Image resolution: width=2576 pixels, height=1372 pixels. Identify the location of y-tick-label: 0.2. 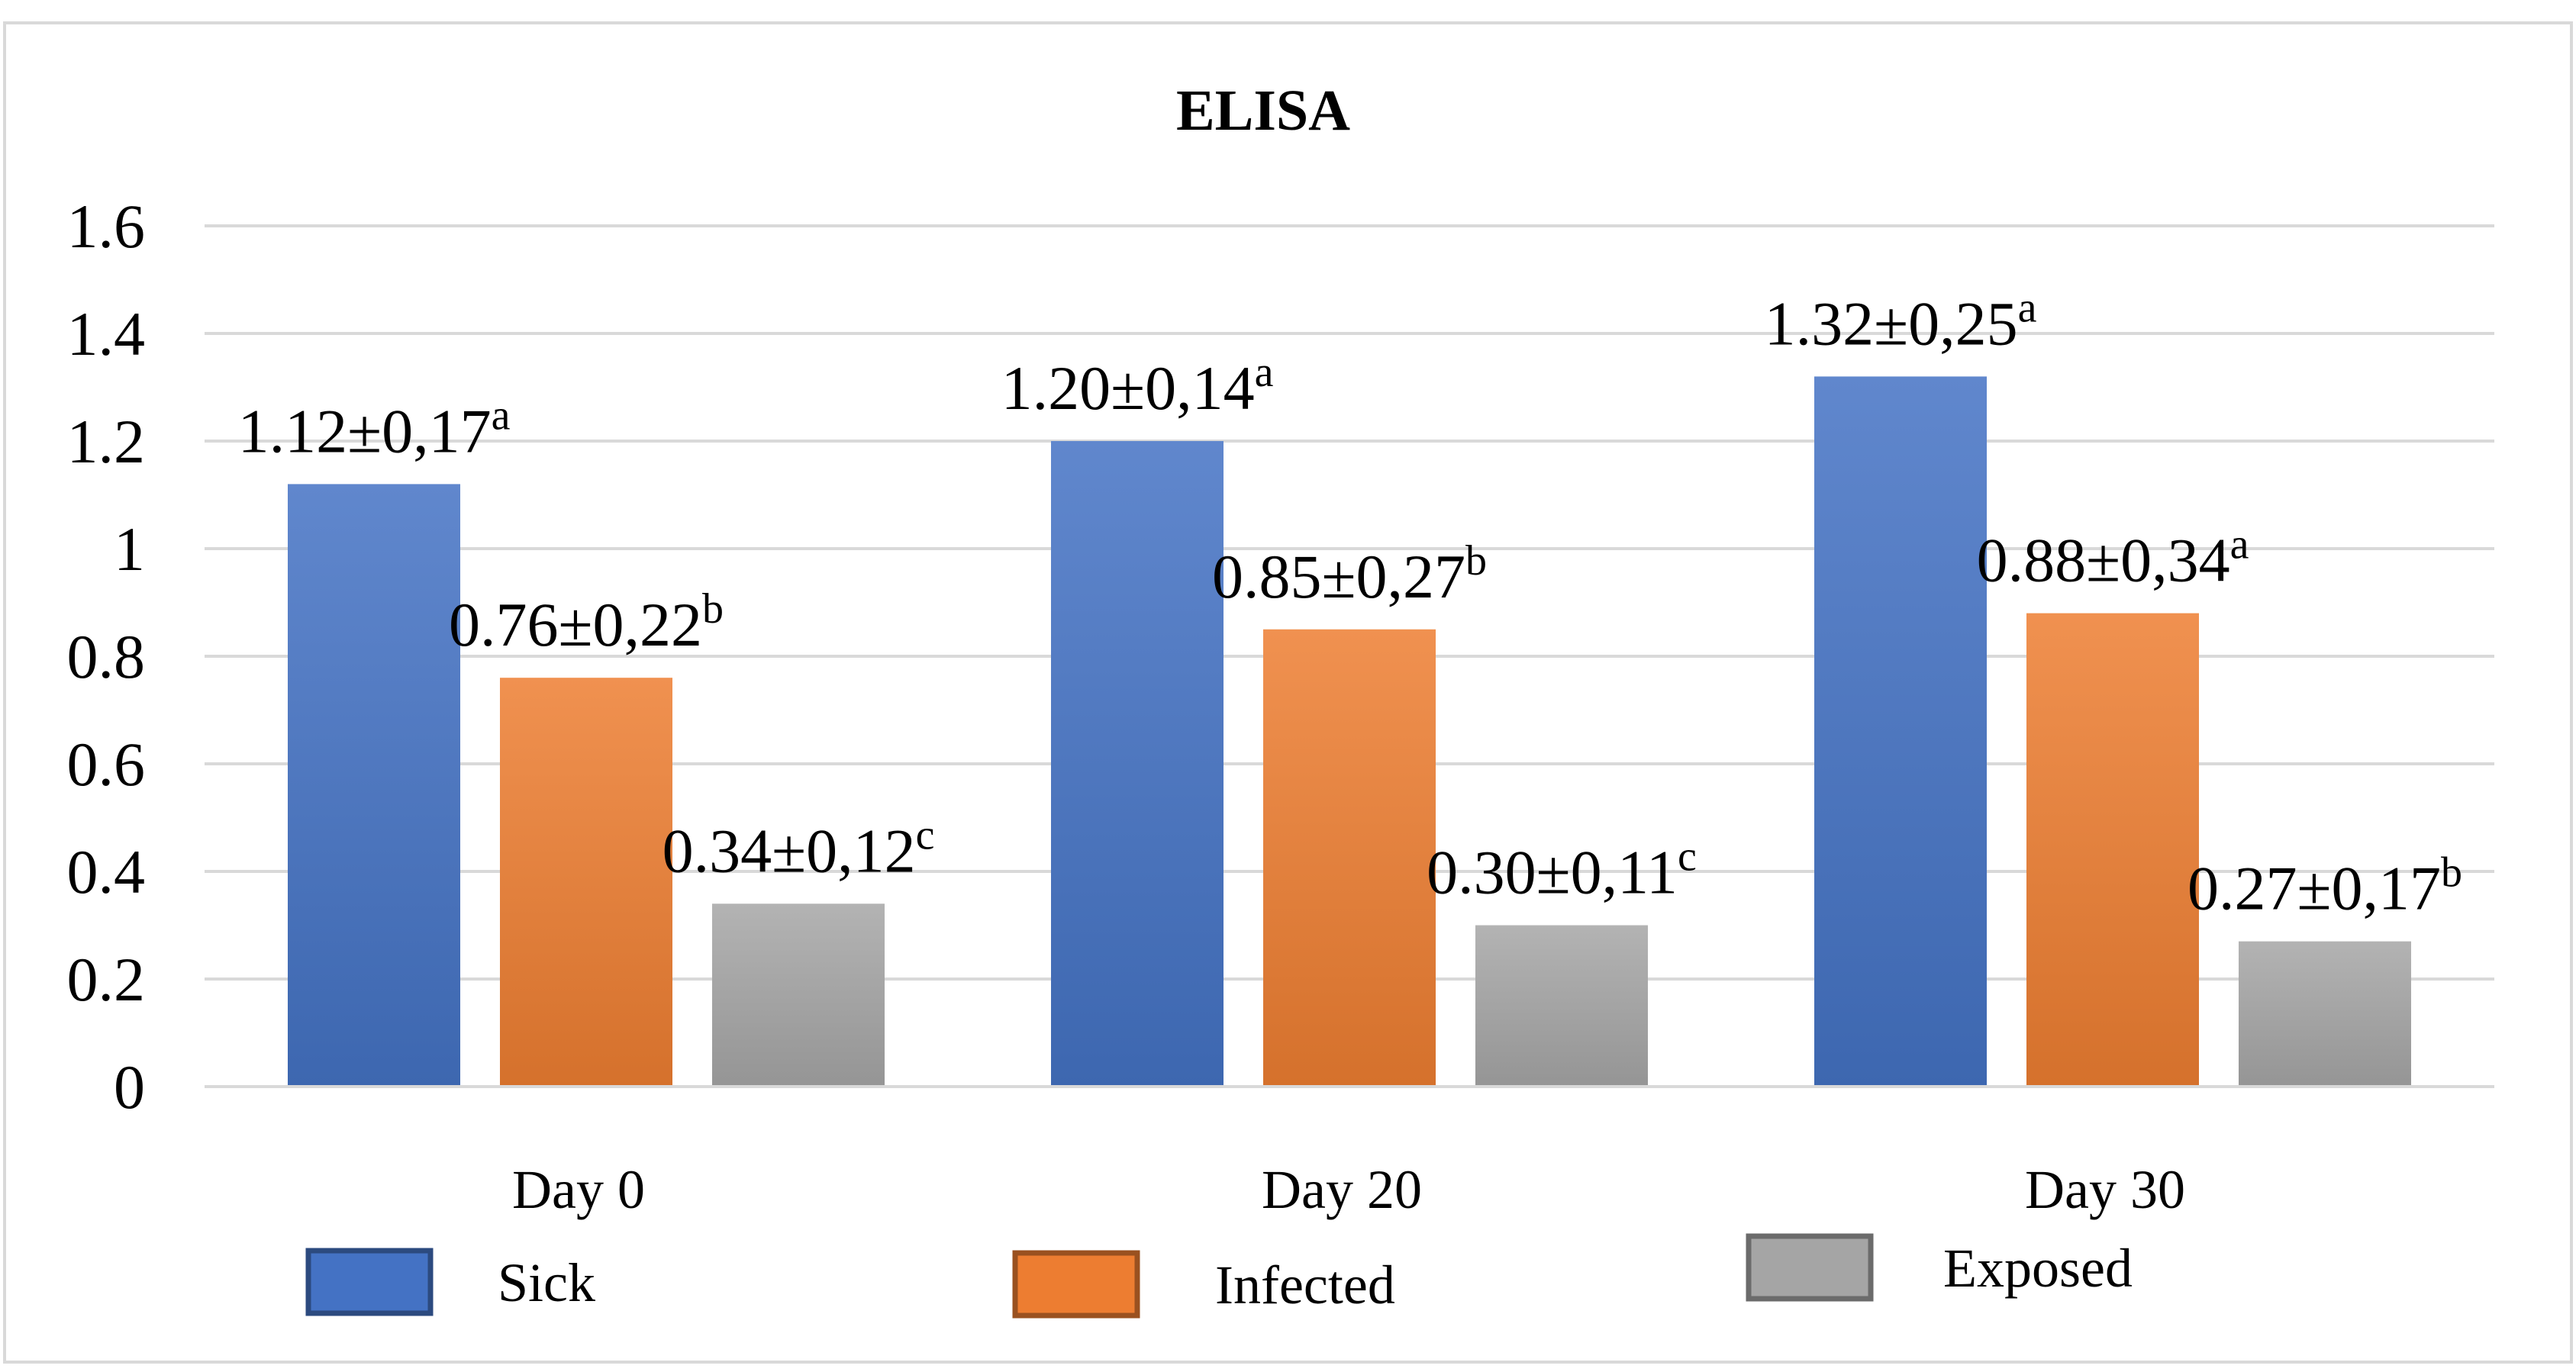
(107, 979).